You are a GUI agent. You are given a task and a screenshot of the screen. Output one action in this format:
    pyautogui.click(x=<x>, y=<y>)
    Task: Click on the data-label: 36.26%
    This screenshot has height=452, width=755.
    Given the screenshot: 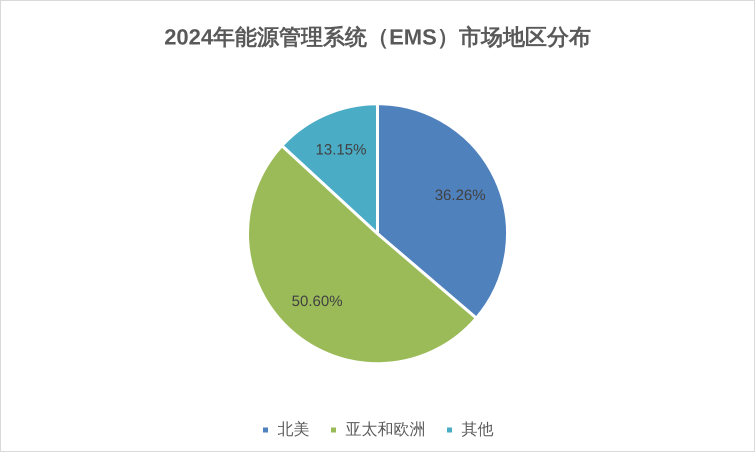 What is the action you would take?
    pyautogui.click(x=460, y=195)
    